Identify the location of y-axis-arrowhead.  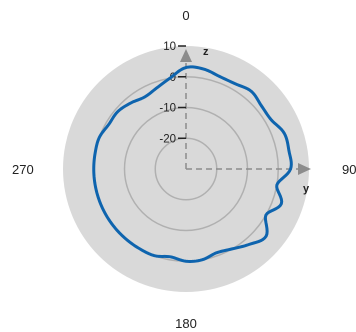
(304, 169).